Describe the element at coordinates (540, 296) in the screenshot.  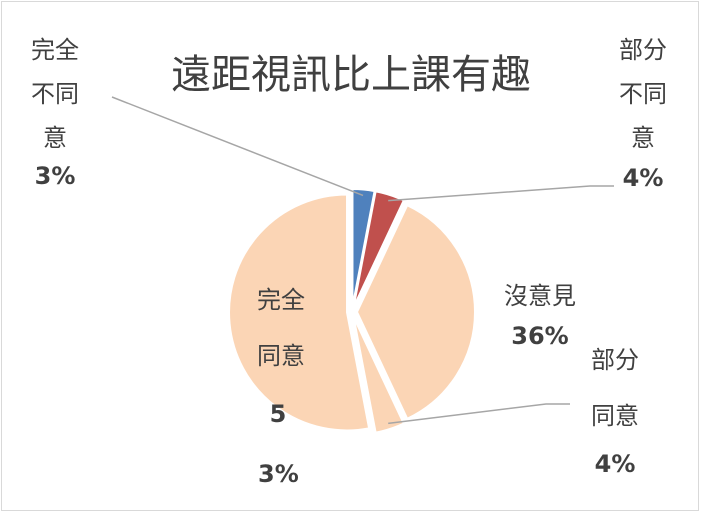
I see `slice-label: 沒意見` at that location.